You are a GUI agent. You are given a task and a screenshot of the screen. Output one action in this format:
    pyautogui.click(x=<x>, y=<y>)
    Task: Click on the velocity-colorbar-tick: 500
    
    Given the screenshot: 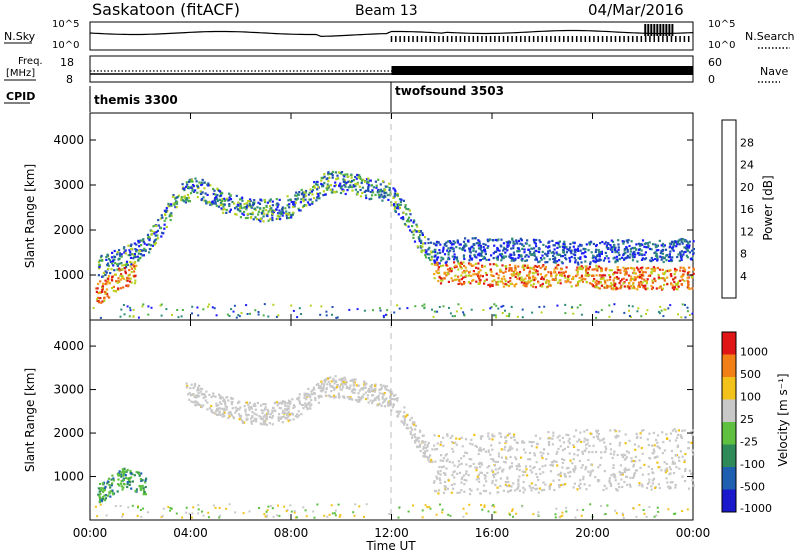 What is the action you would take?
    pyautogui.click(x=750, y=374)
    